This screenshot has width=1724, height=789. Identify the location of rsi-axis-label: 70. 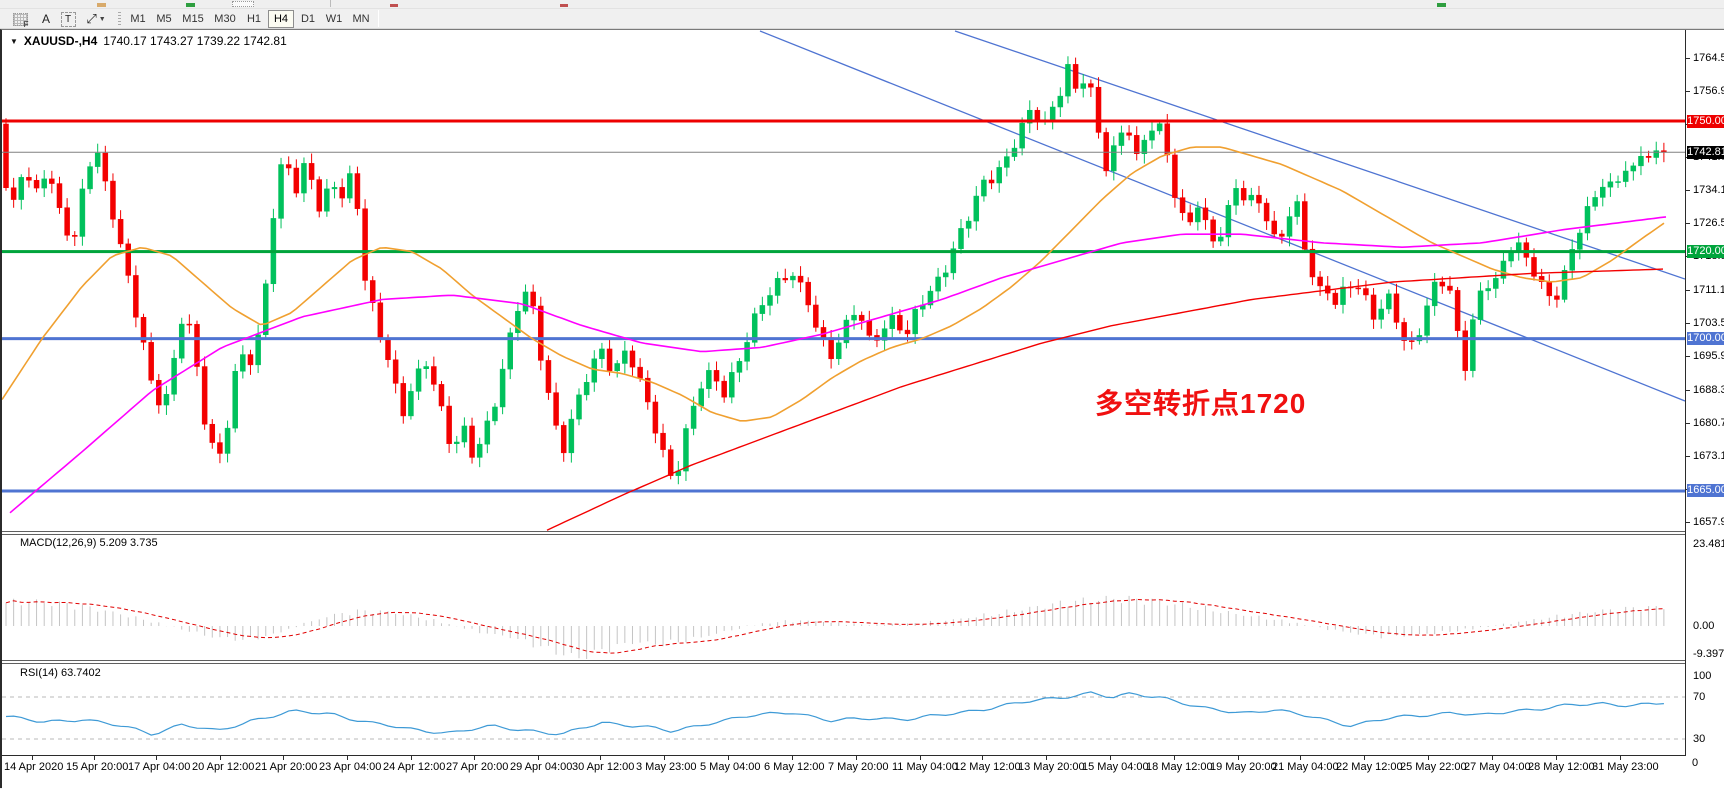
(1699, 697).